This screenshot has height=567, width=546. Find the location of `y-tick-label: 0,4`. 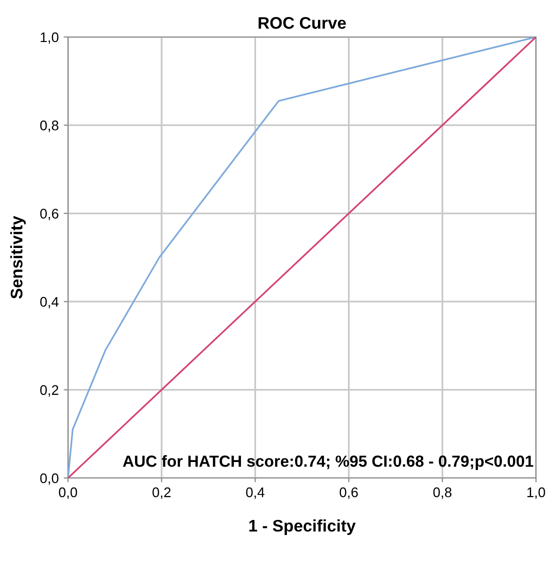

y-tick-label: 0,4 is located at coordinates (49, 302).